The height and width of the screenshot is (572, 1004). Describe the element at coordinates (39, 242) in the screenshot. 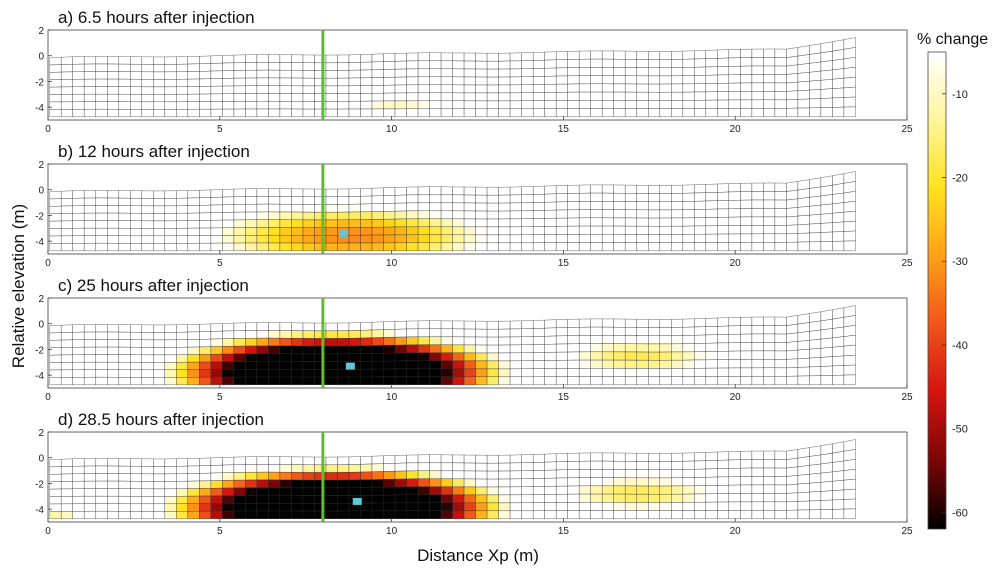

I see `y-tick-label: -4` at that location.